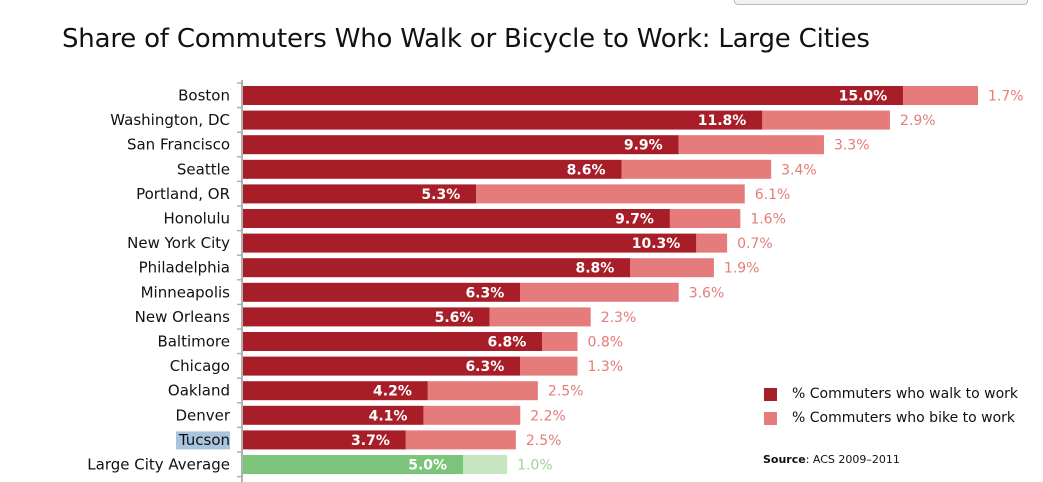 This screenshot has width=1043, height=482. What do you see at coordinates (535, 466) in the screenshot?
I see `value-label-bike: 1.0%` at bounding box center [535, 466].